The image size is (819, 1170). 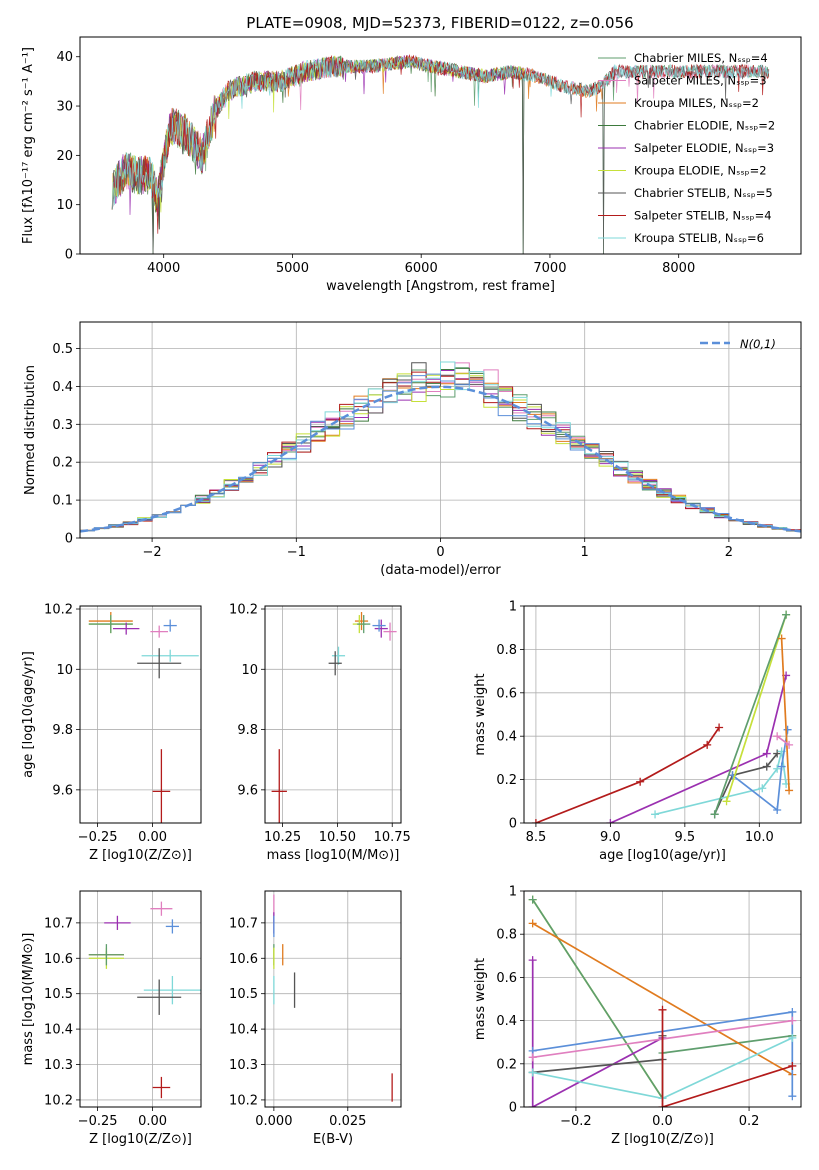 What do you see at coordinates (318, 154) in the screenshot?
I see `spectrum-line` at bounding box center [318, 154].